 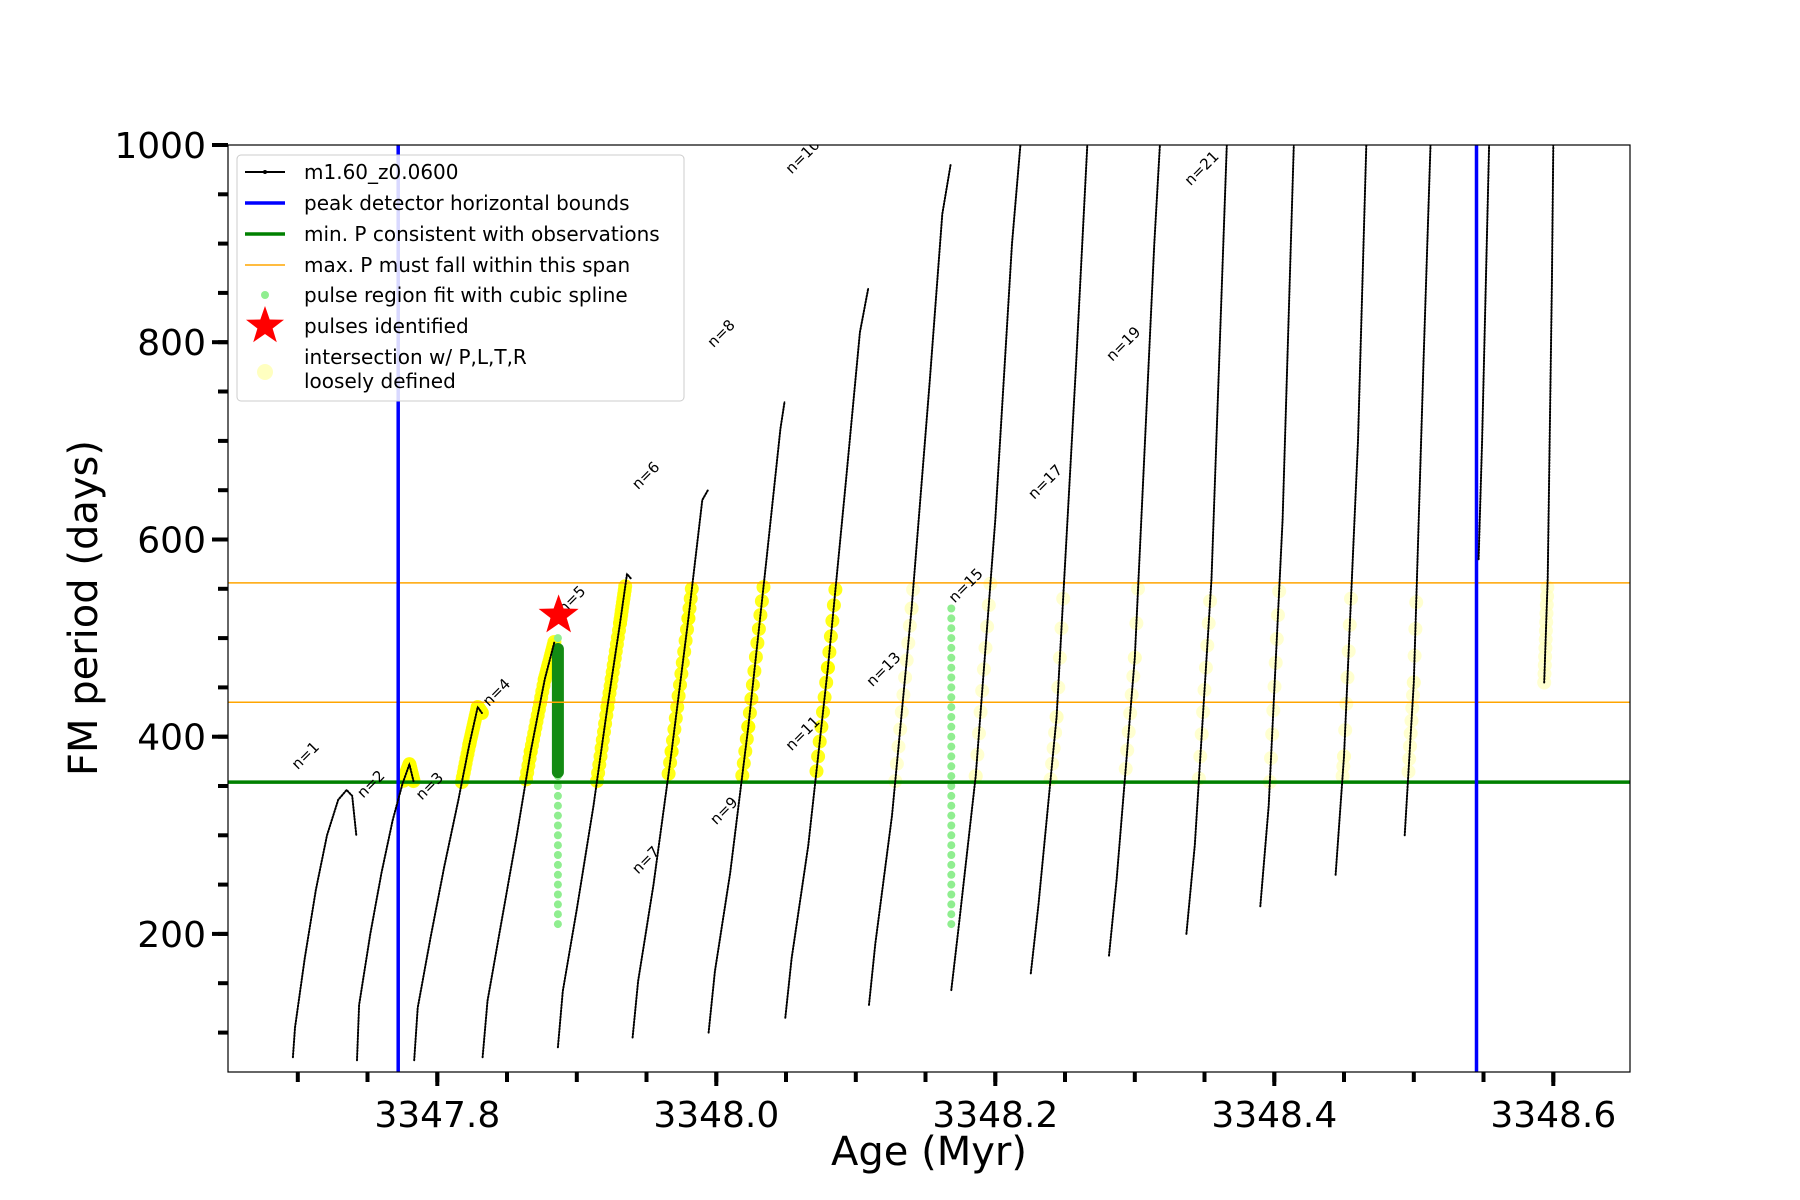 What do you see at coordinates (265, 295) in the screenshot?
I see `legend-spline-marker` at bounding box center [265, 295].